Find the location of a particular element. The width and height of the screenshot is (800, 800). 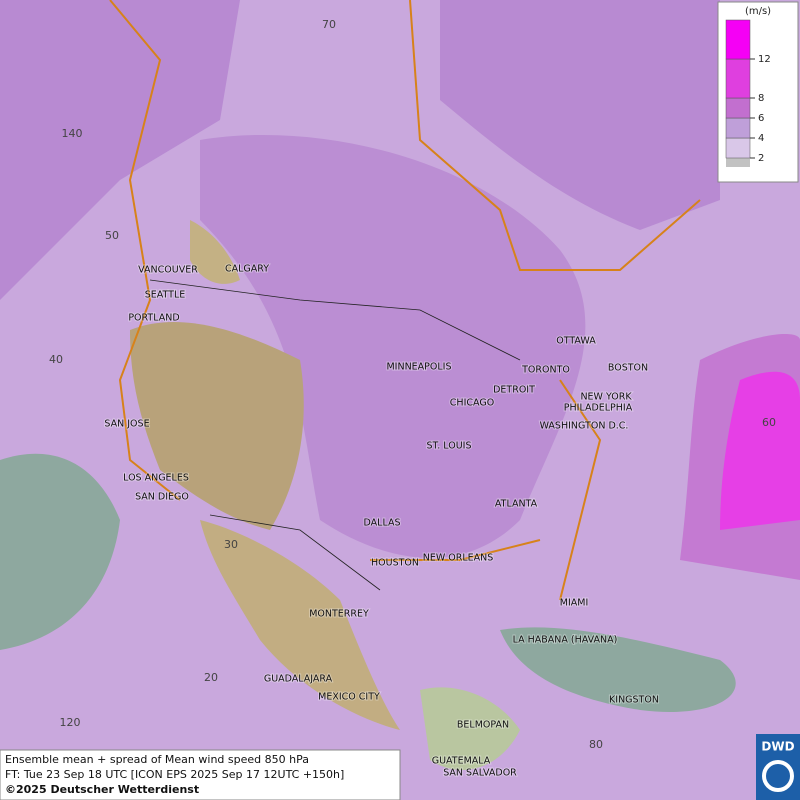

city-label: MEXICO CITY is located at coordinates (349, 697).